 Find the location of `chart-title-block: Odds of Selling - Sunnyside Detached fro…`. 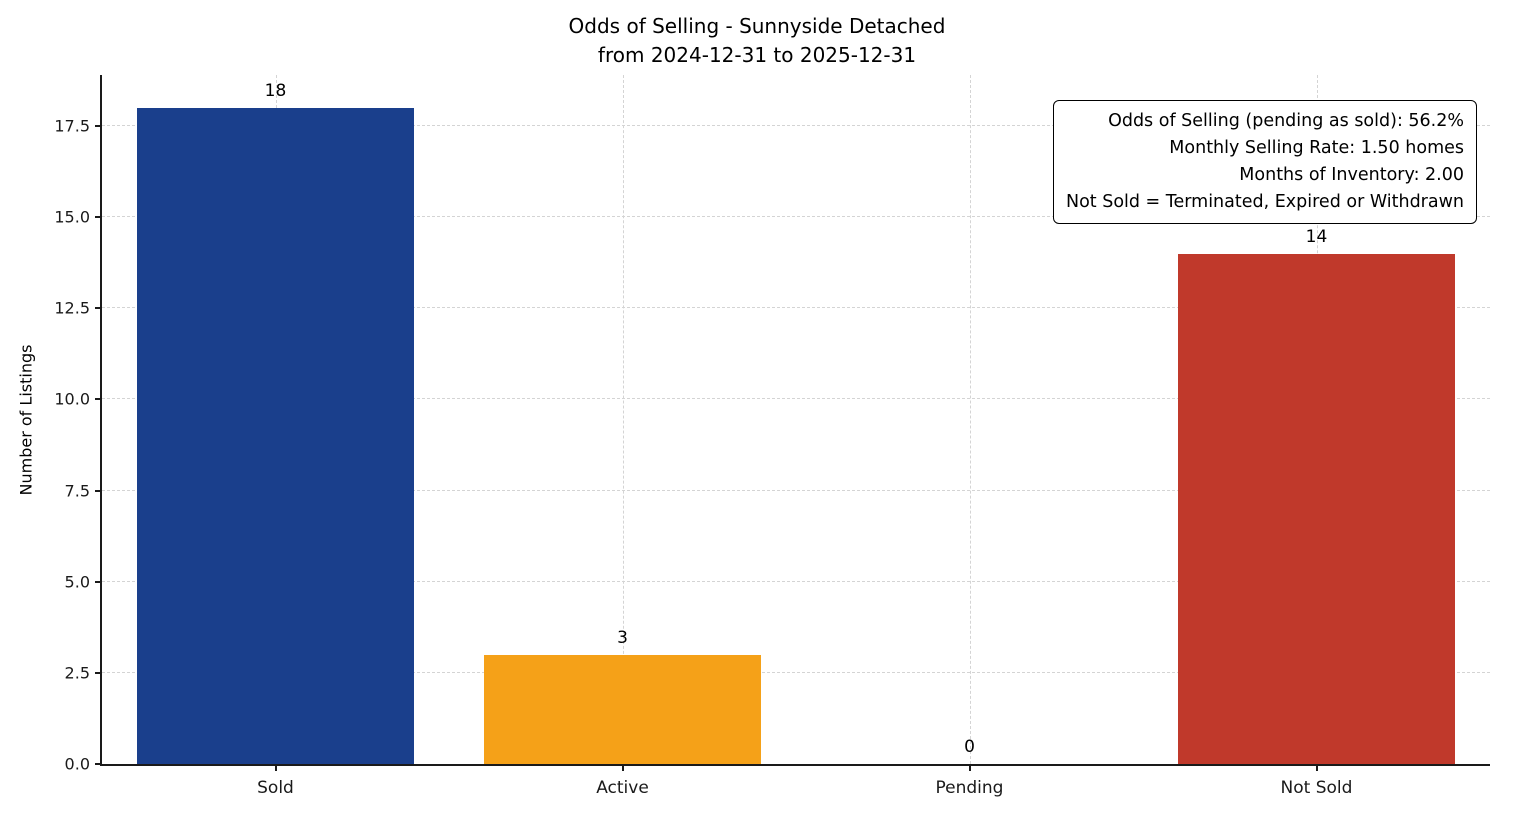

chart-title-block: Odds of Selling - Sunnyside Detached fro… is located at coordinates (757, 41).